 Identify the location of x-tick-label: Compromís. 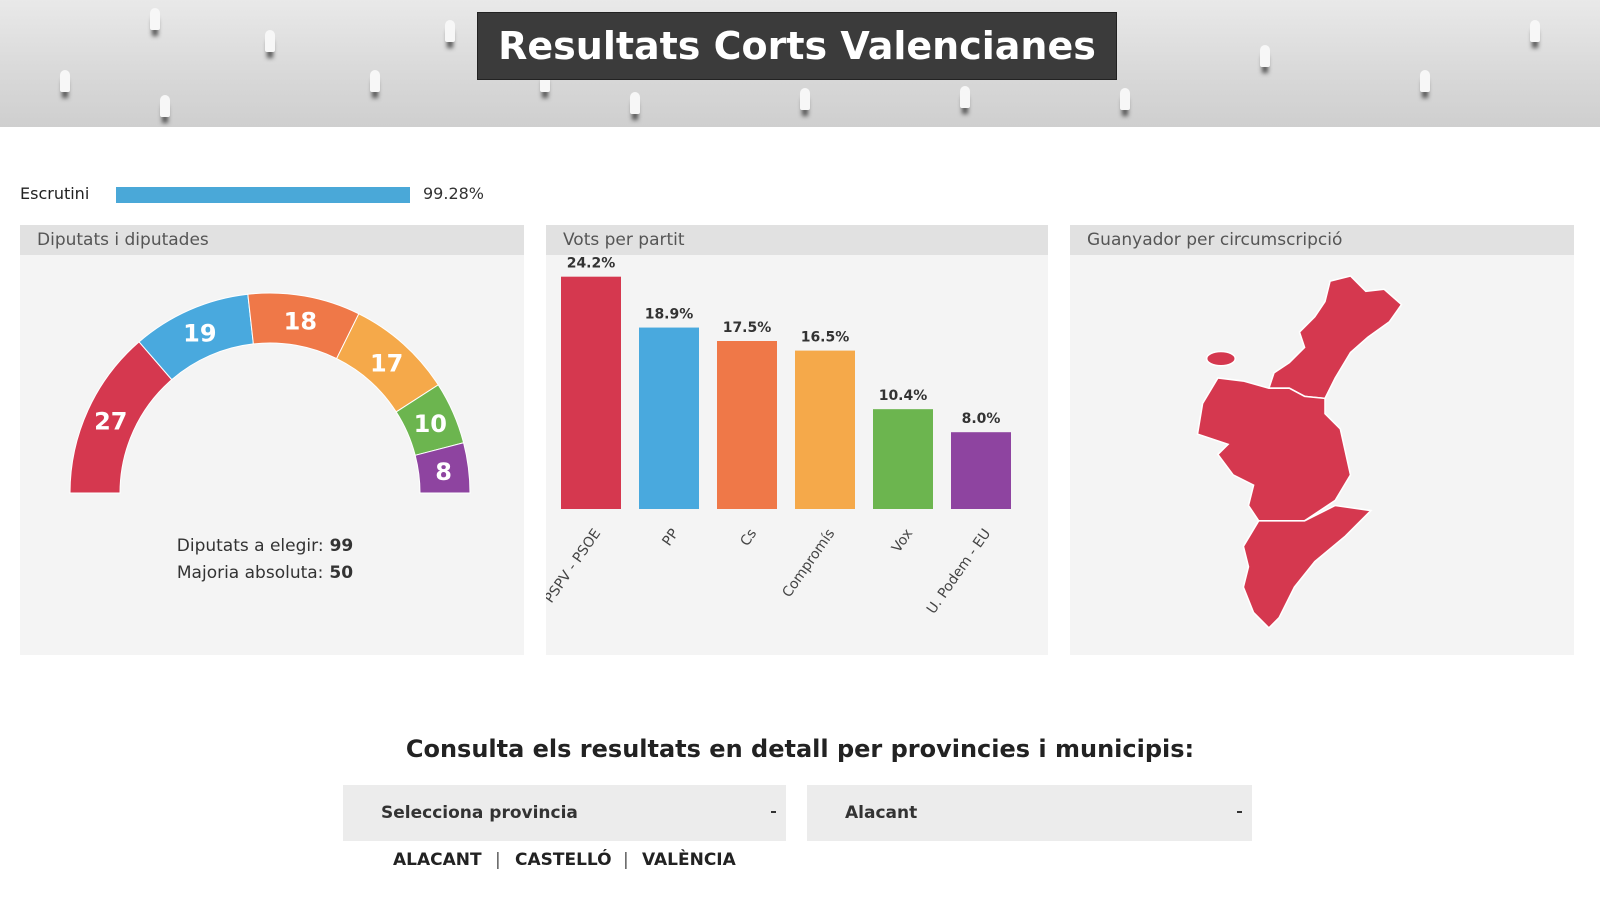
(808, 563).